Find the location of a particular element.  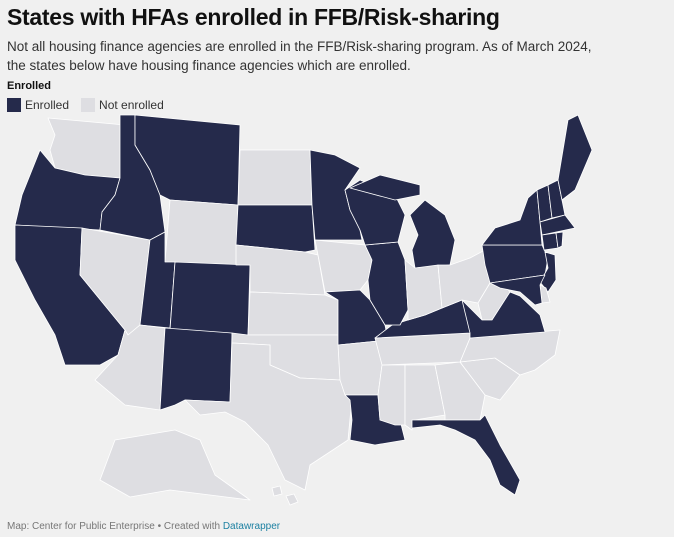

state-ct is located at coordinates (550, 241).